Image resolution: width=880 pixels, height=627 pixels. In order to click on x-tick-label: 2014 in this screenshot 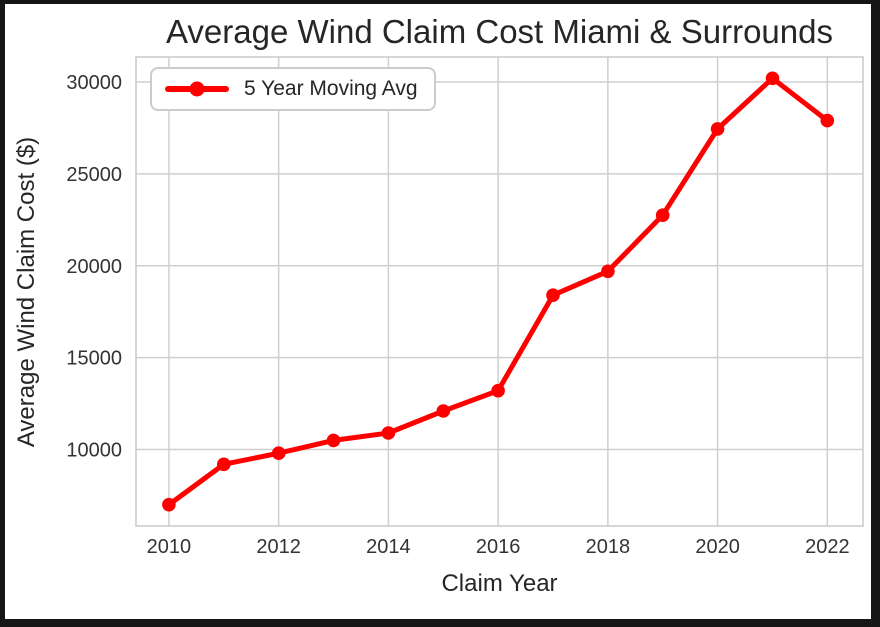, I will do `click(388, 547)`.